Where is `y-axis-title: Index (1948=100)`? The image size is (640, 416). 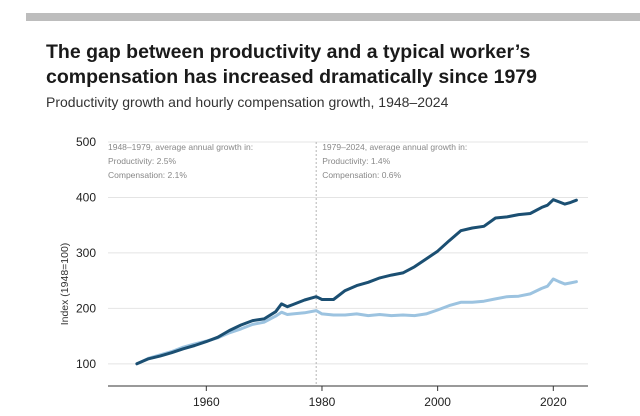
y-axis-title: Index (1948=100) is located at coordinates (65, 284).